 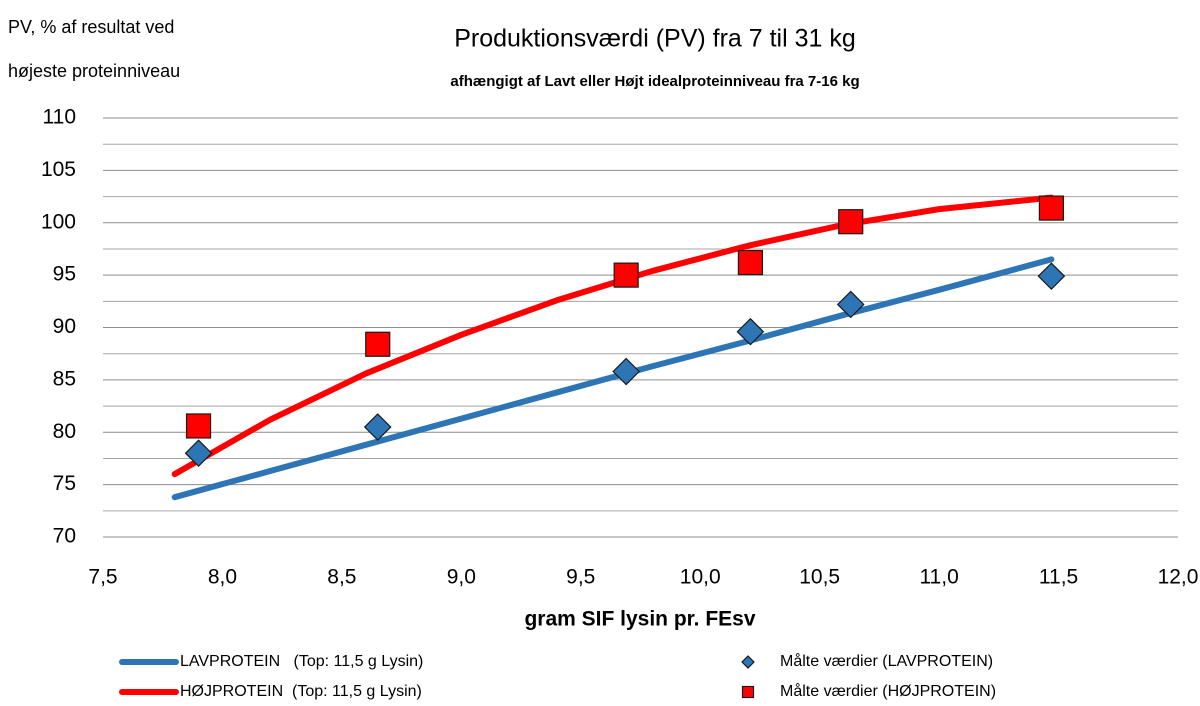 I want to click on x-tick-label: 11,0, so click(x=938, y=577).